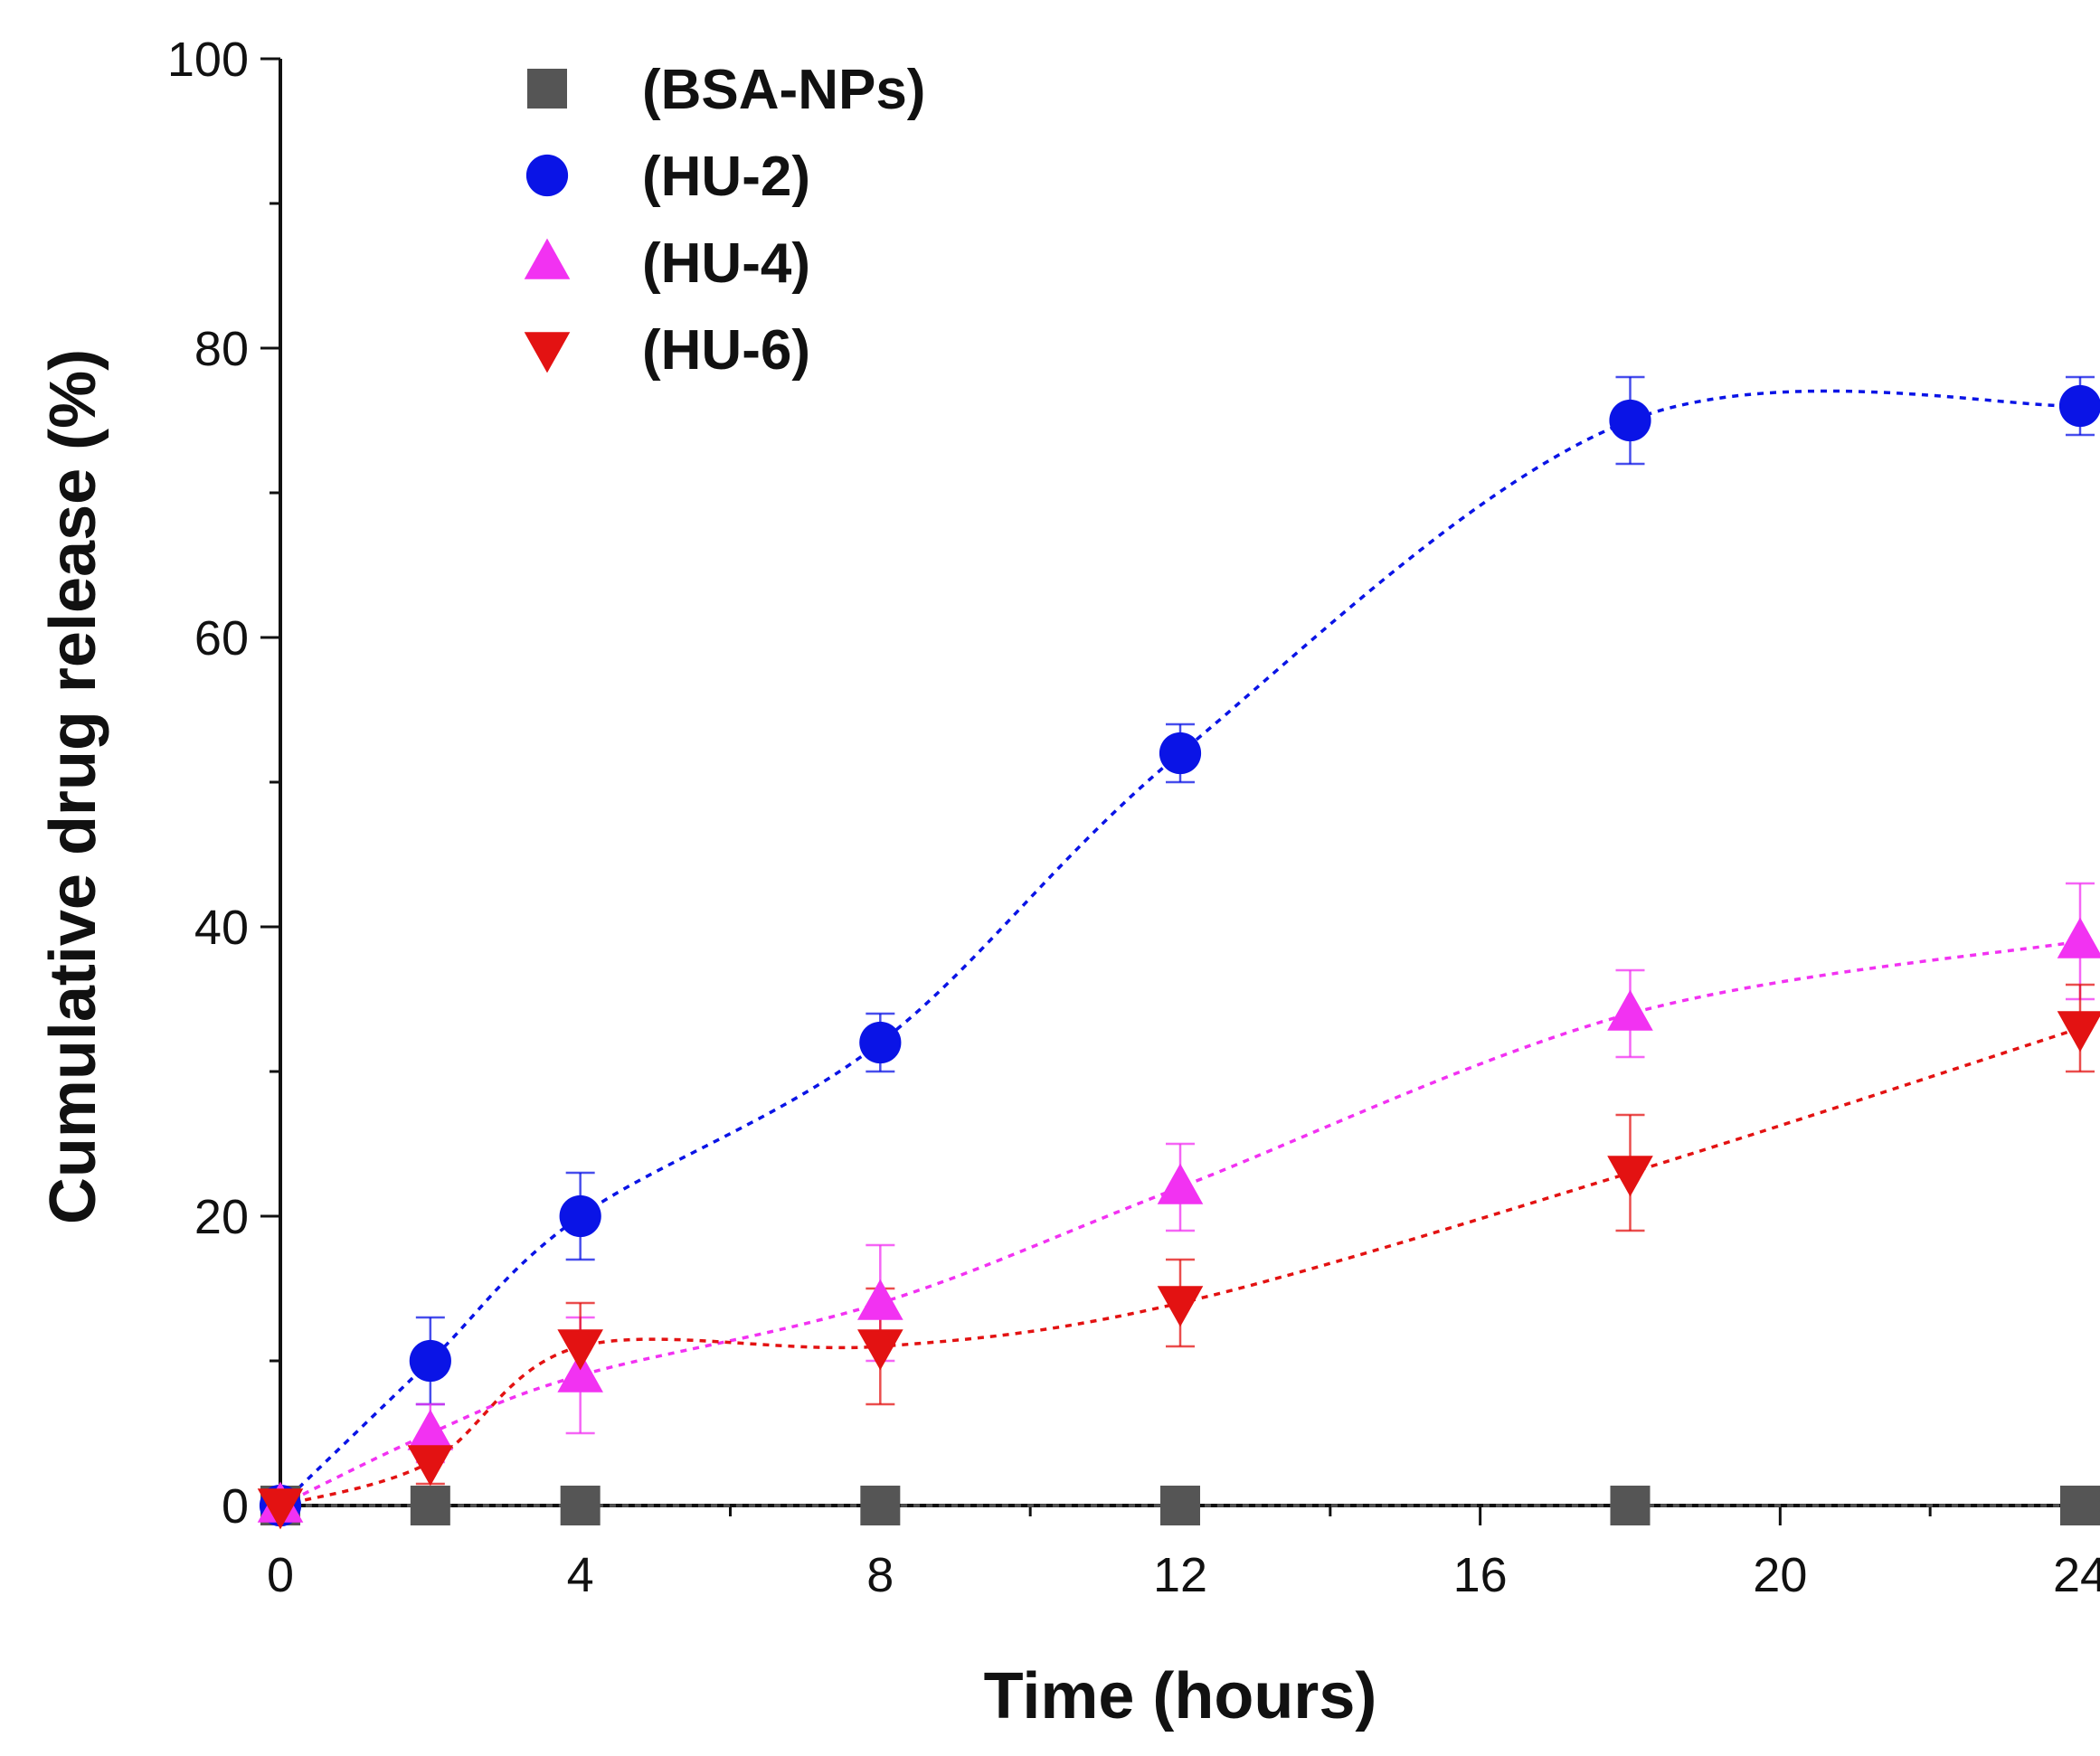 The width and height of the screenshot is (2100, 1756). Describe the element at coordinates (235, 1507) in the screenshot. I see `y-tick-label: 0` at that location.